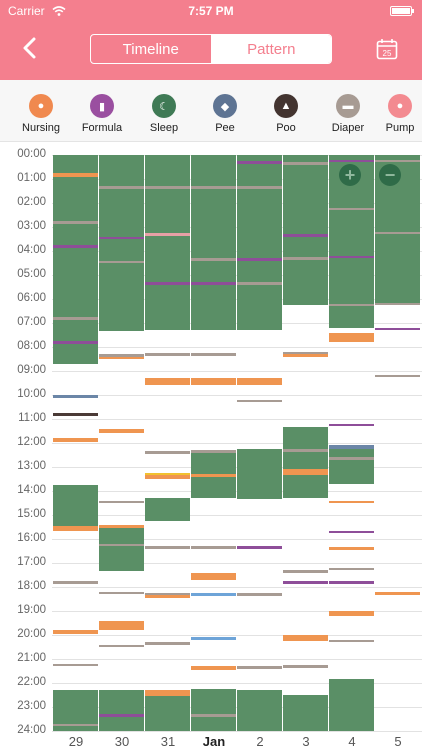  I want to click on poo-event, so click(75, 414).